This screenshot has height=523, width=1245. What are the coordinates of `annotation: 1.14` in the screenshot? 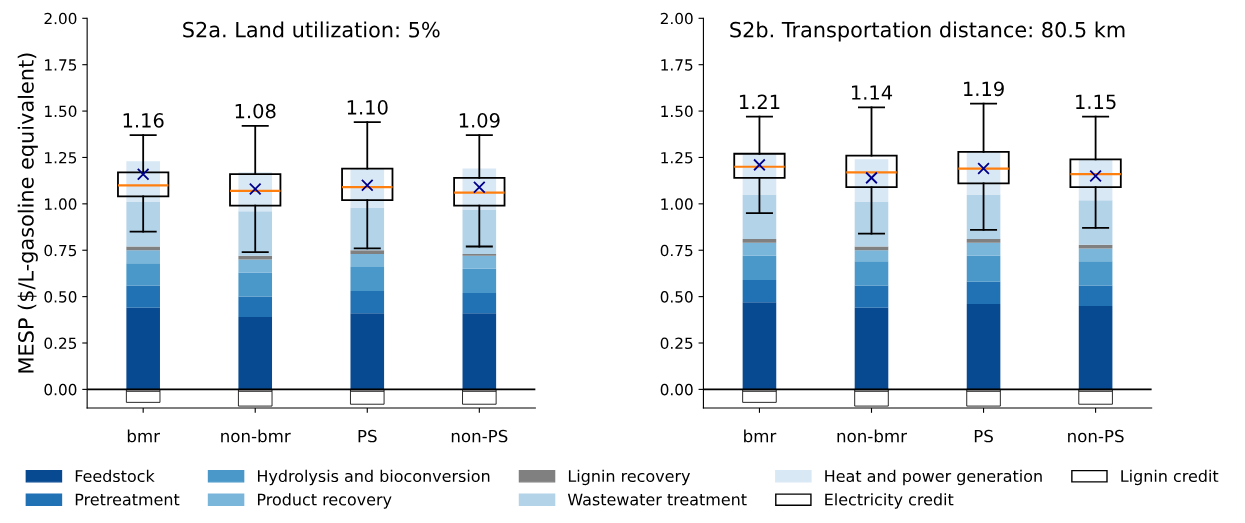 It's located at (872, 92).